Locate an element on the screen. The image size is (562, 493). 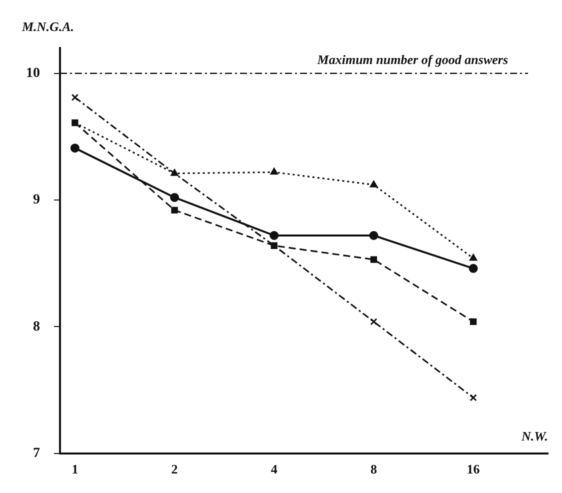
y-axis-title: M.N.G.A. is located at coordinates (47, 26).